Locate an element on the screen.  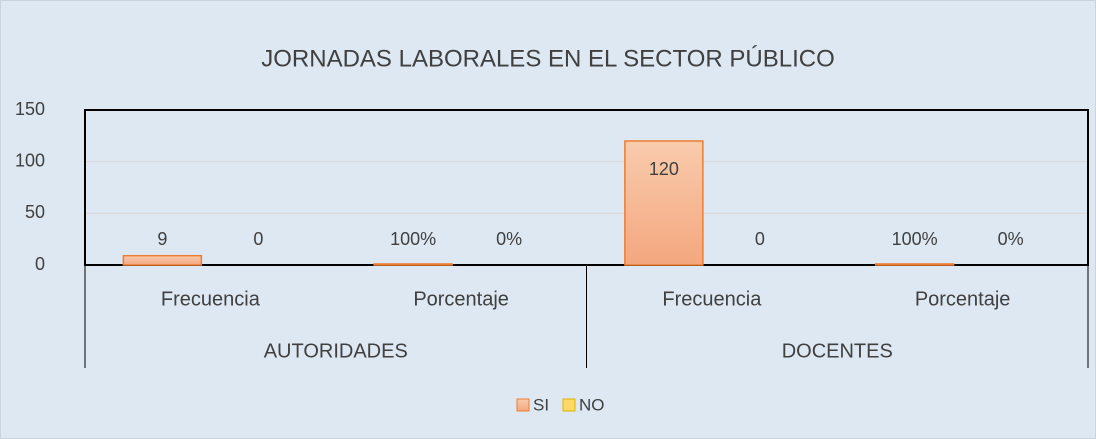
data-label: 9 is located at coordinates (162, 239).